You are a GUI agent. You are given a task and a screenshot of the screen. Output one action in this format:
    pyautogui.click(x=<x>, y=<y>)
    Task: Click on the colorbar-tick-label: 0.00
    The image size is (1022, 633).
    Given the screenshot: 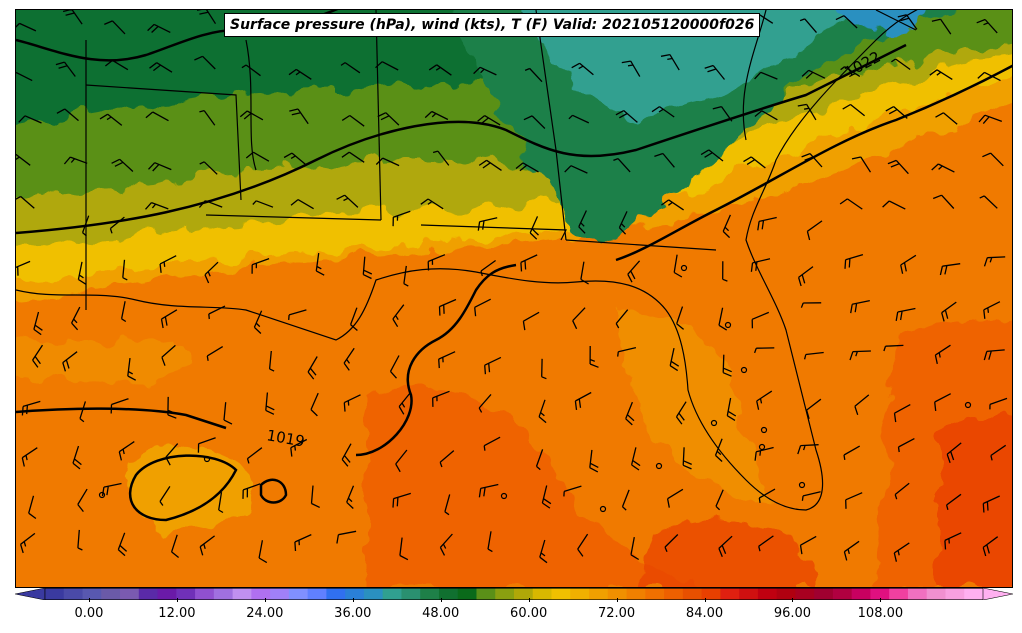 What is the action you would take?
    pyautogui.click(x=89, y=613)
    